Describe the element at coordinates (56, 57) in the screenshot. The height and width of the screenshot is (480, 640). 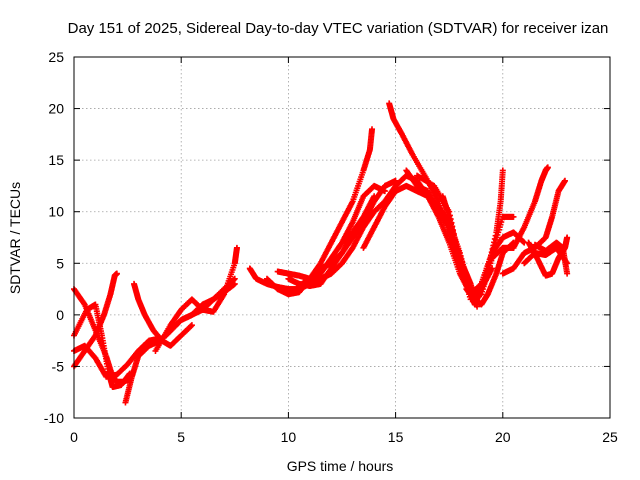
I see `y-tick-label: 25` at that location.